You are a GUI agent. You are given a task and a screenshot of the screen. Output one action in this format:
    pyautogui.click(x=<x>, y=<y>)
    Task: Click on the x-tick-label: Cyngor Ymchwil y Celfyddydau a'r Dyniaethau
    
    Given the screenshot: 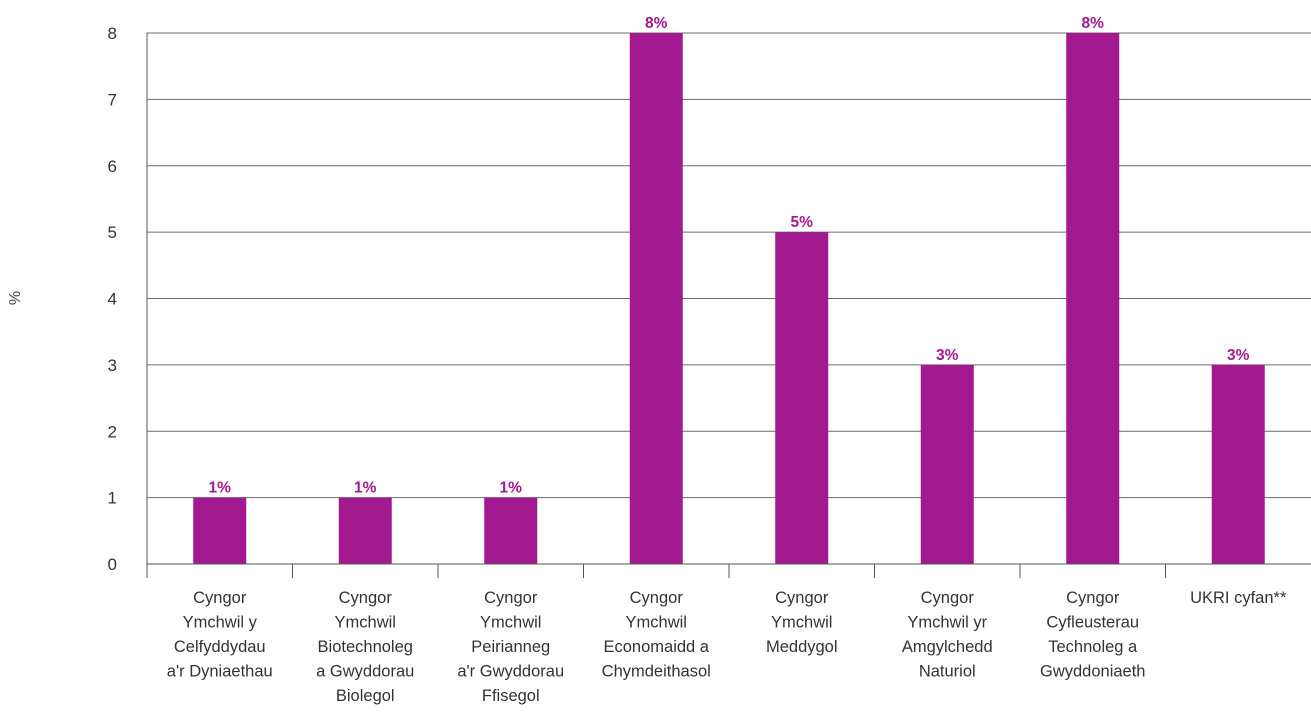 What is the action you would take?
    pyautogui.click(x=220, y=635)
    